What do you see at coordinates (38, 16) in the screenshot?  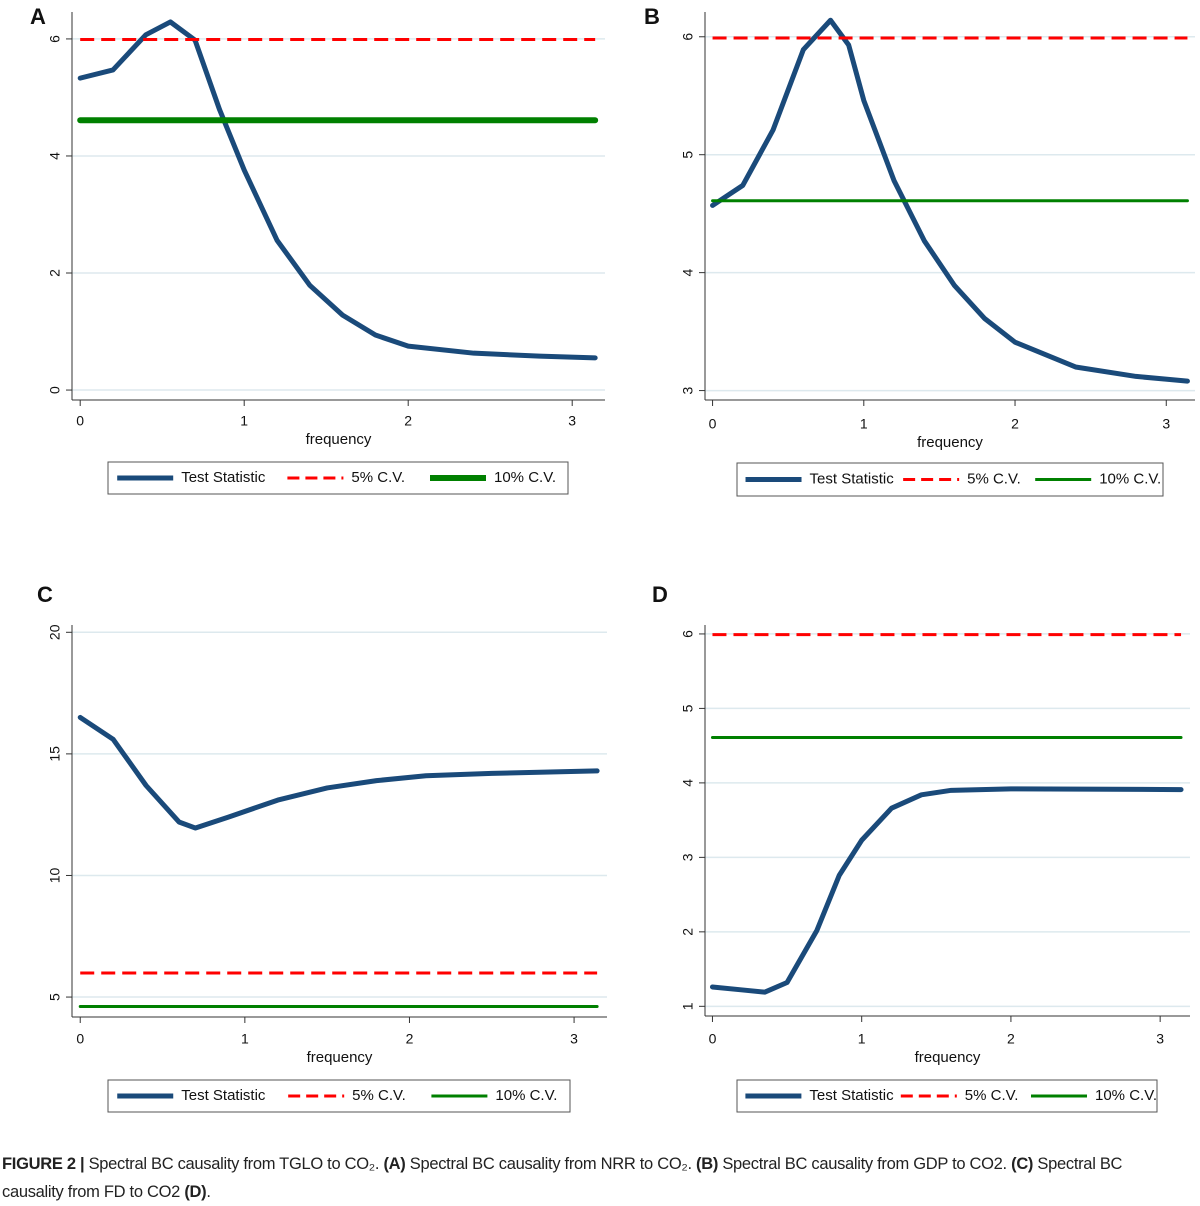 I see `panel-label: A` at bounding box center [38, 16].